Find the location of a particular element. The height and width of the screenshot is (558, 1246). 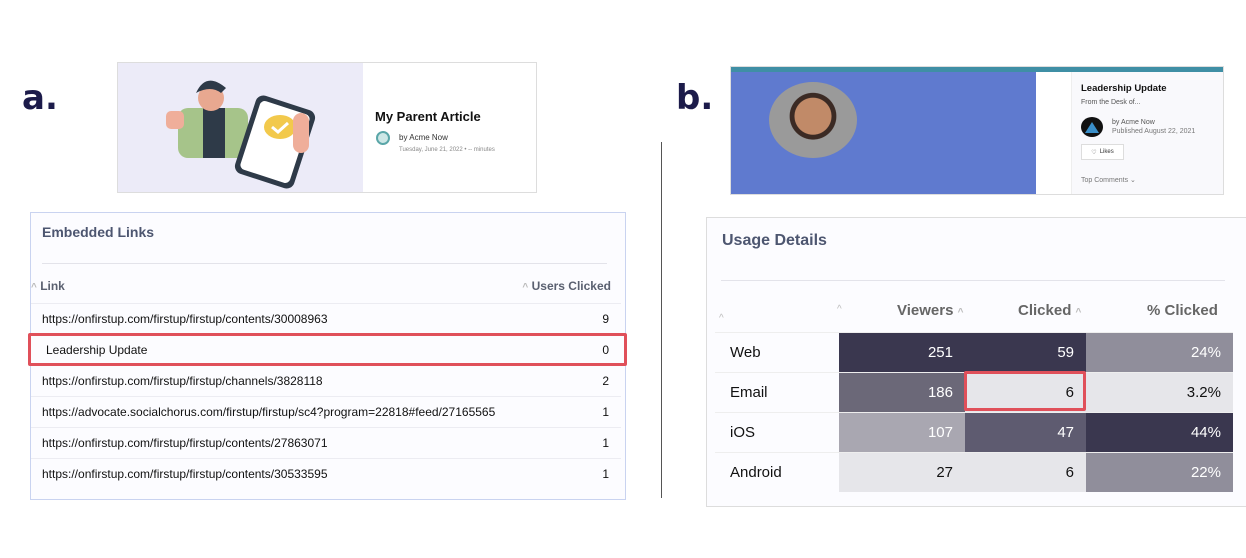

article-title: My Parent Article is located at coordinates (428, 116).